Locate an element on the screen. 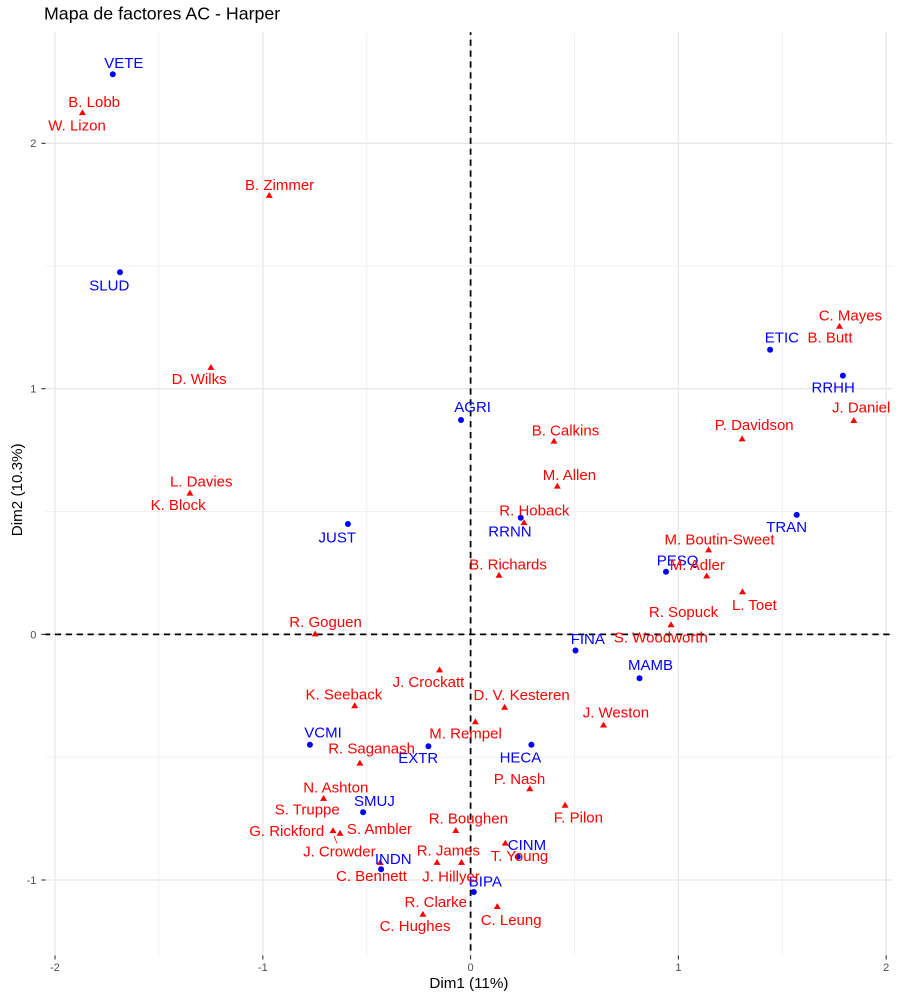  svg-text: R. Goguen is located at coordinates (325, 622).